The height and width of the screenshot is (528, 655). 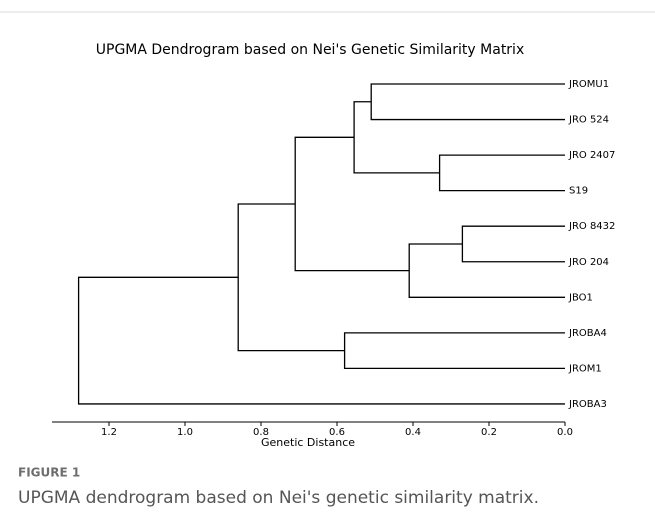 What do you see at coordinates (588, 120) in the screenshot?
I see `leaf-label: JRO 524` at bounding box center [588, 120].